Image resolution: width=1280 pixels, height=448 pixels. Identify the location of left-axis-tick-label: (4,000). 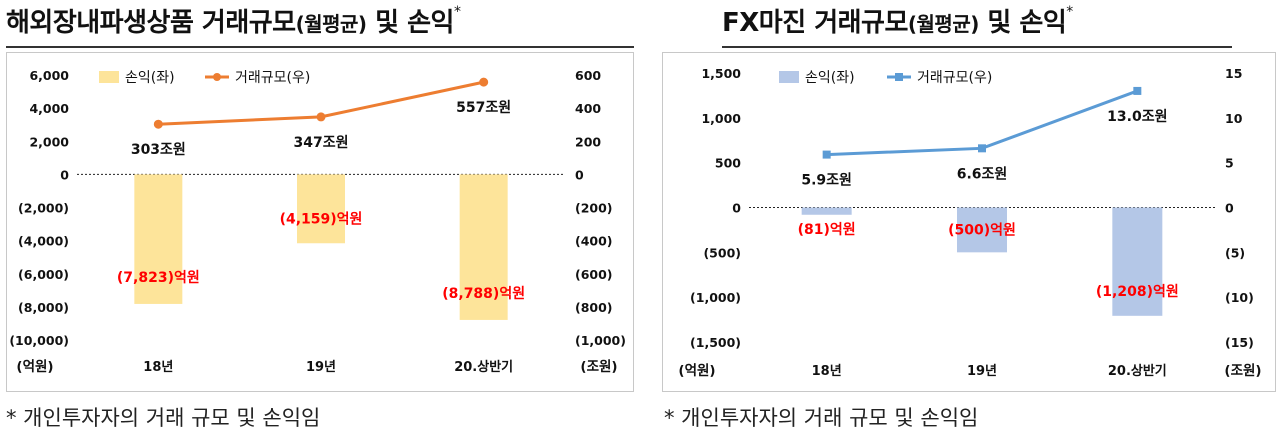
(43, 241).